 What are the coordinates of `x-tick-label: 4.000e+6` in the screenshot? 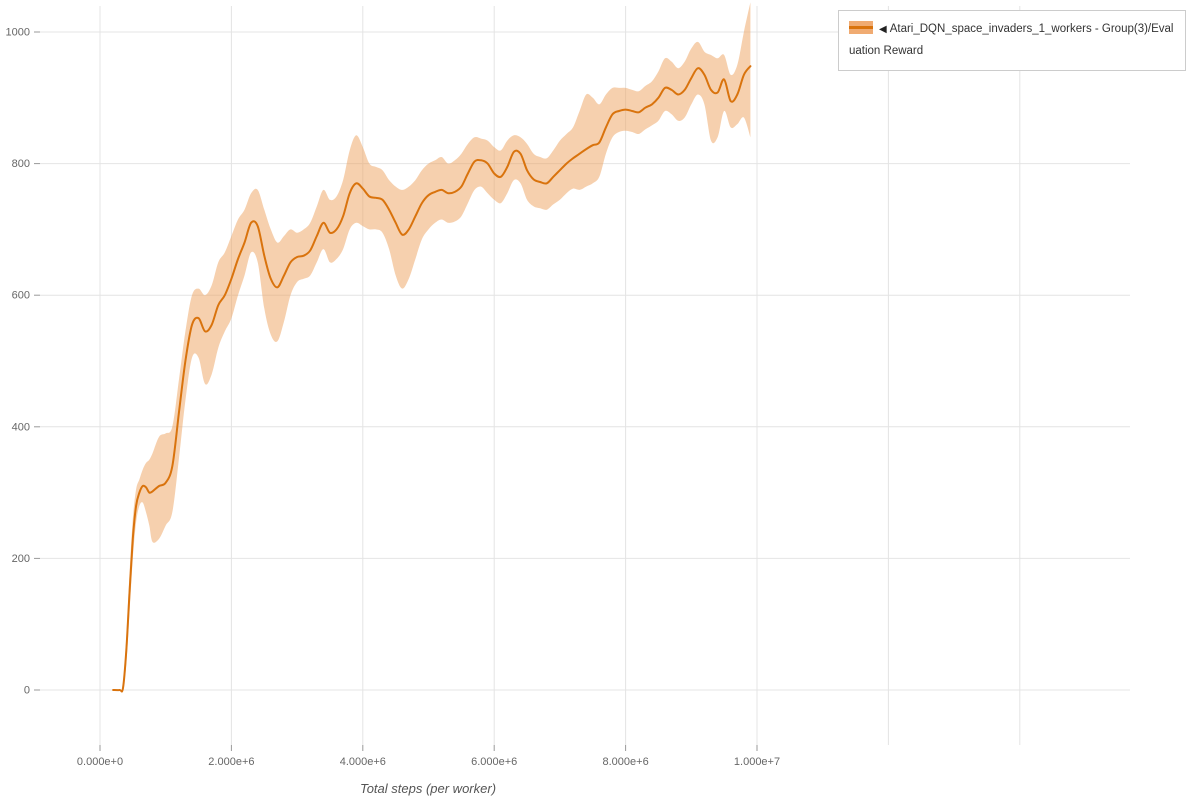 It's located at (363, 762).